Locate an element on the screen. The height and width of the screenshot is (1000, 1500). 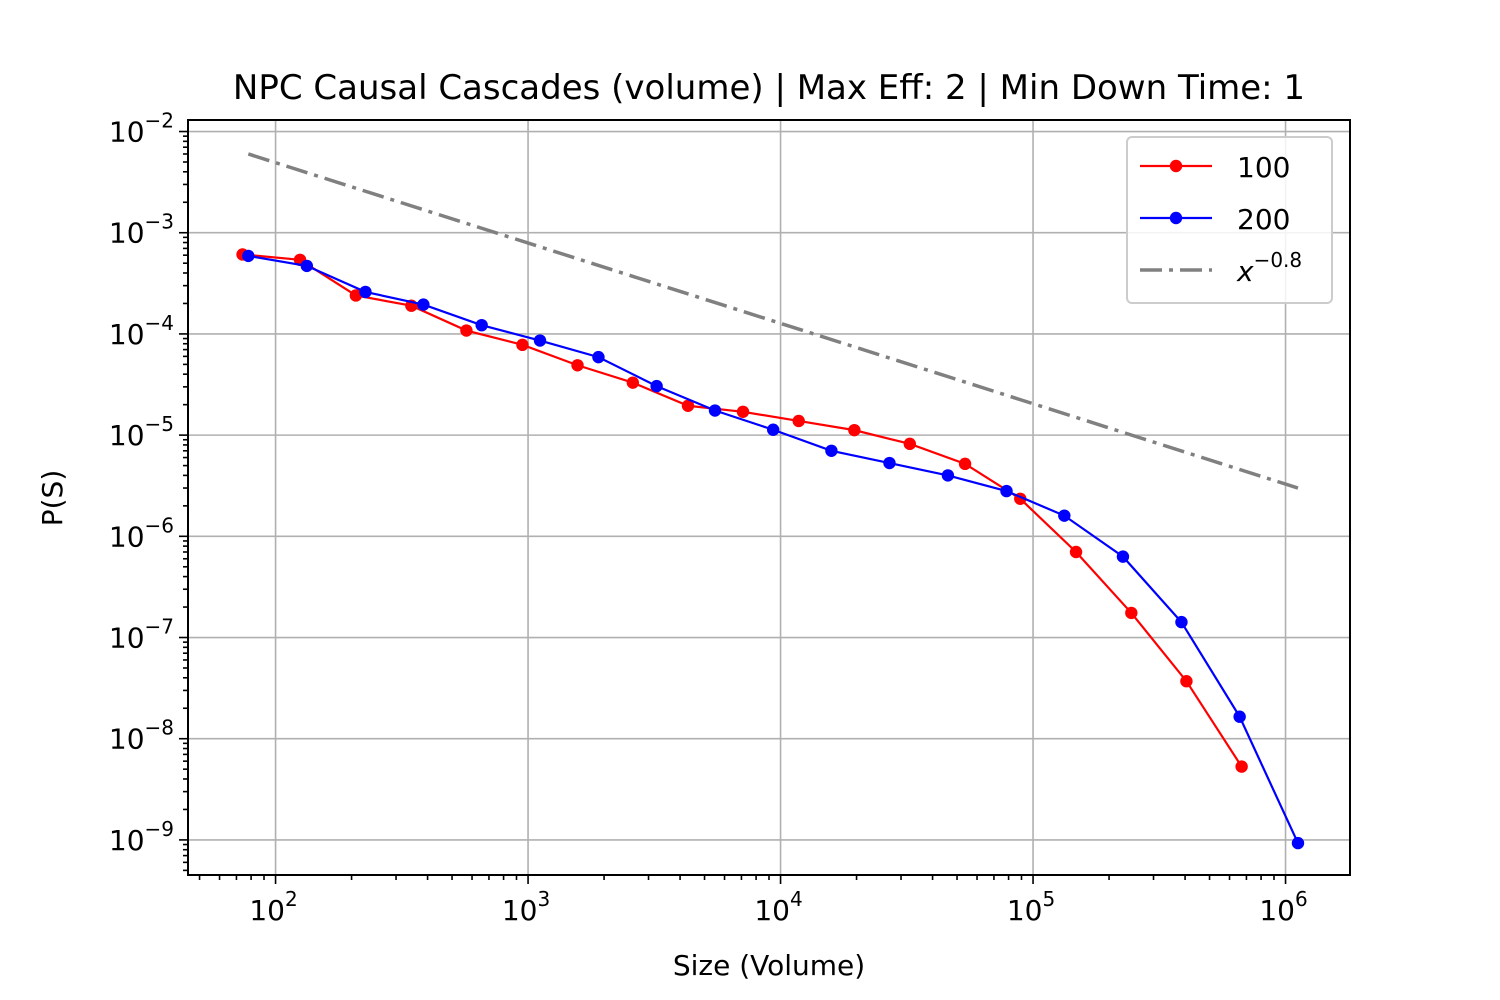
y-tick-label-exponent: −3 is located at coordinates (159, 222).